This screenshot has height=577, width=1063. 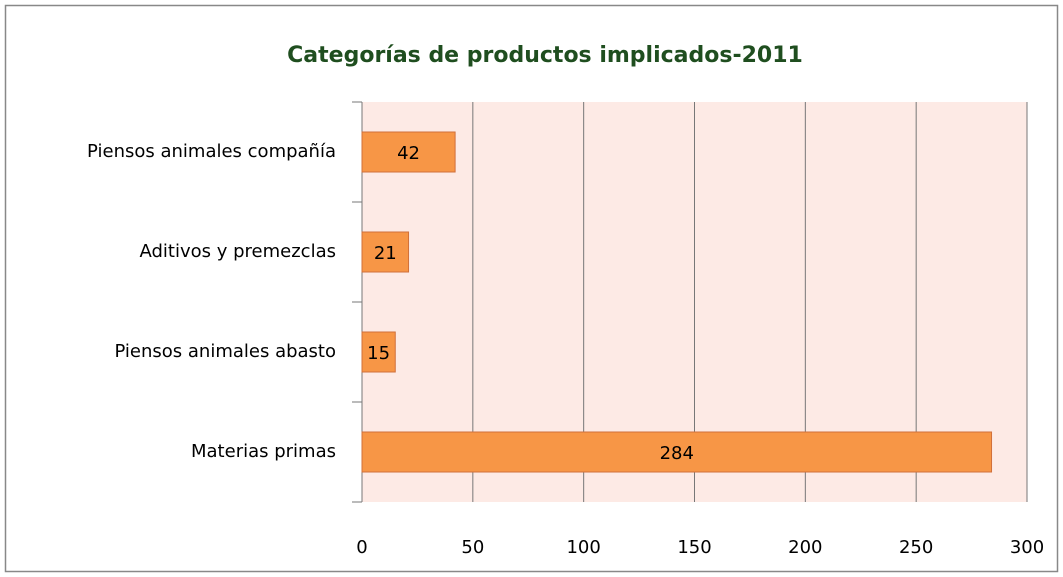 I want to click on x-tick-label: 200, so click(x=805, y=547).